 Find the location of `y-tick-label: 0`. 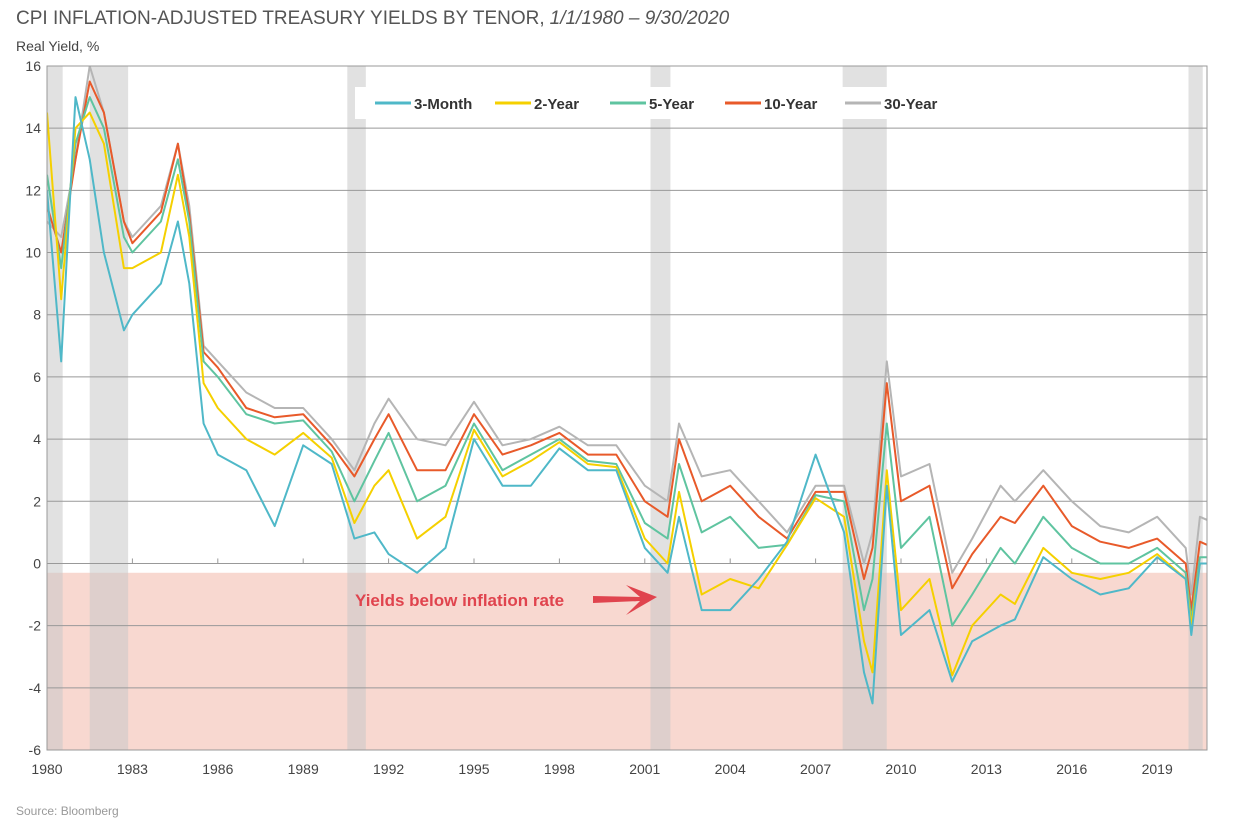

y-tick-label: 0 is located at coordinates (37, 563).